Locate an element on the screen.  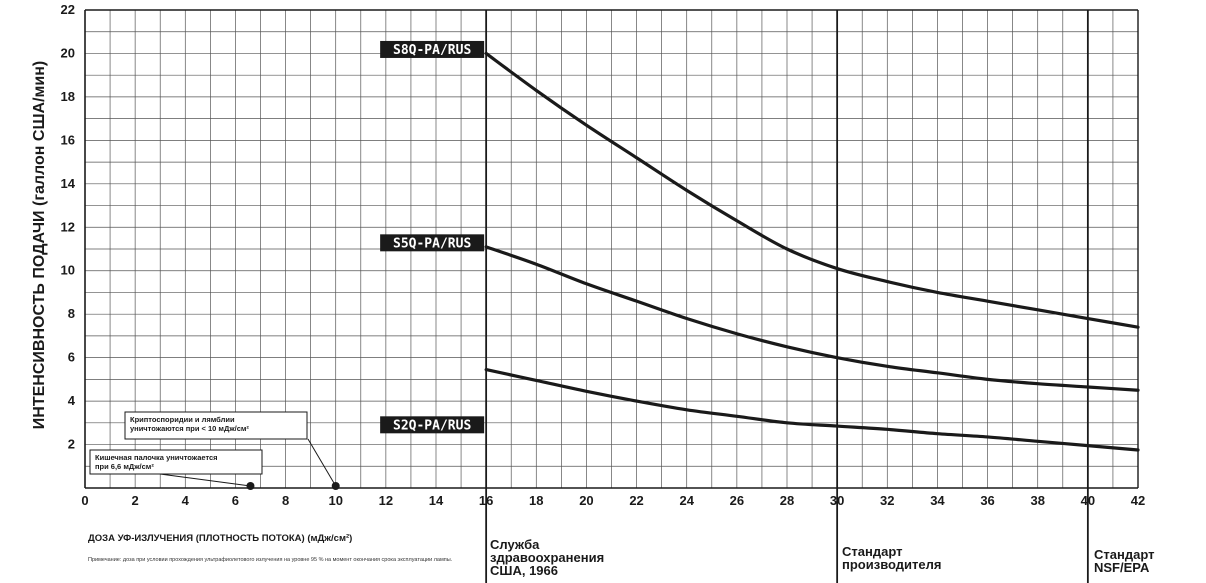
x-tick-label: 14 is located at coordinates (436, 500).